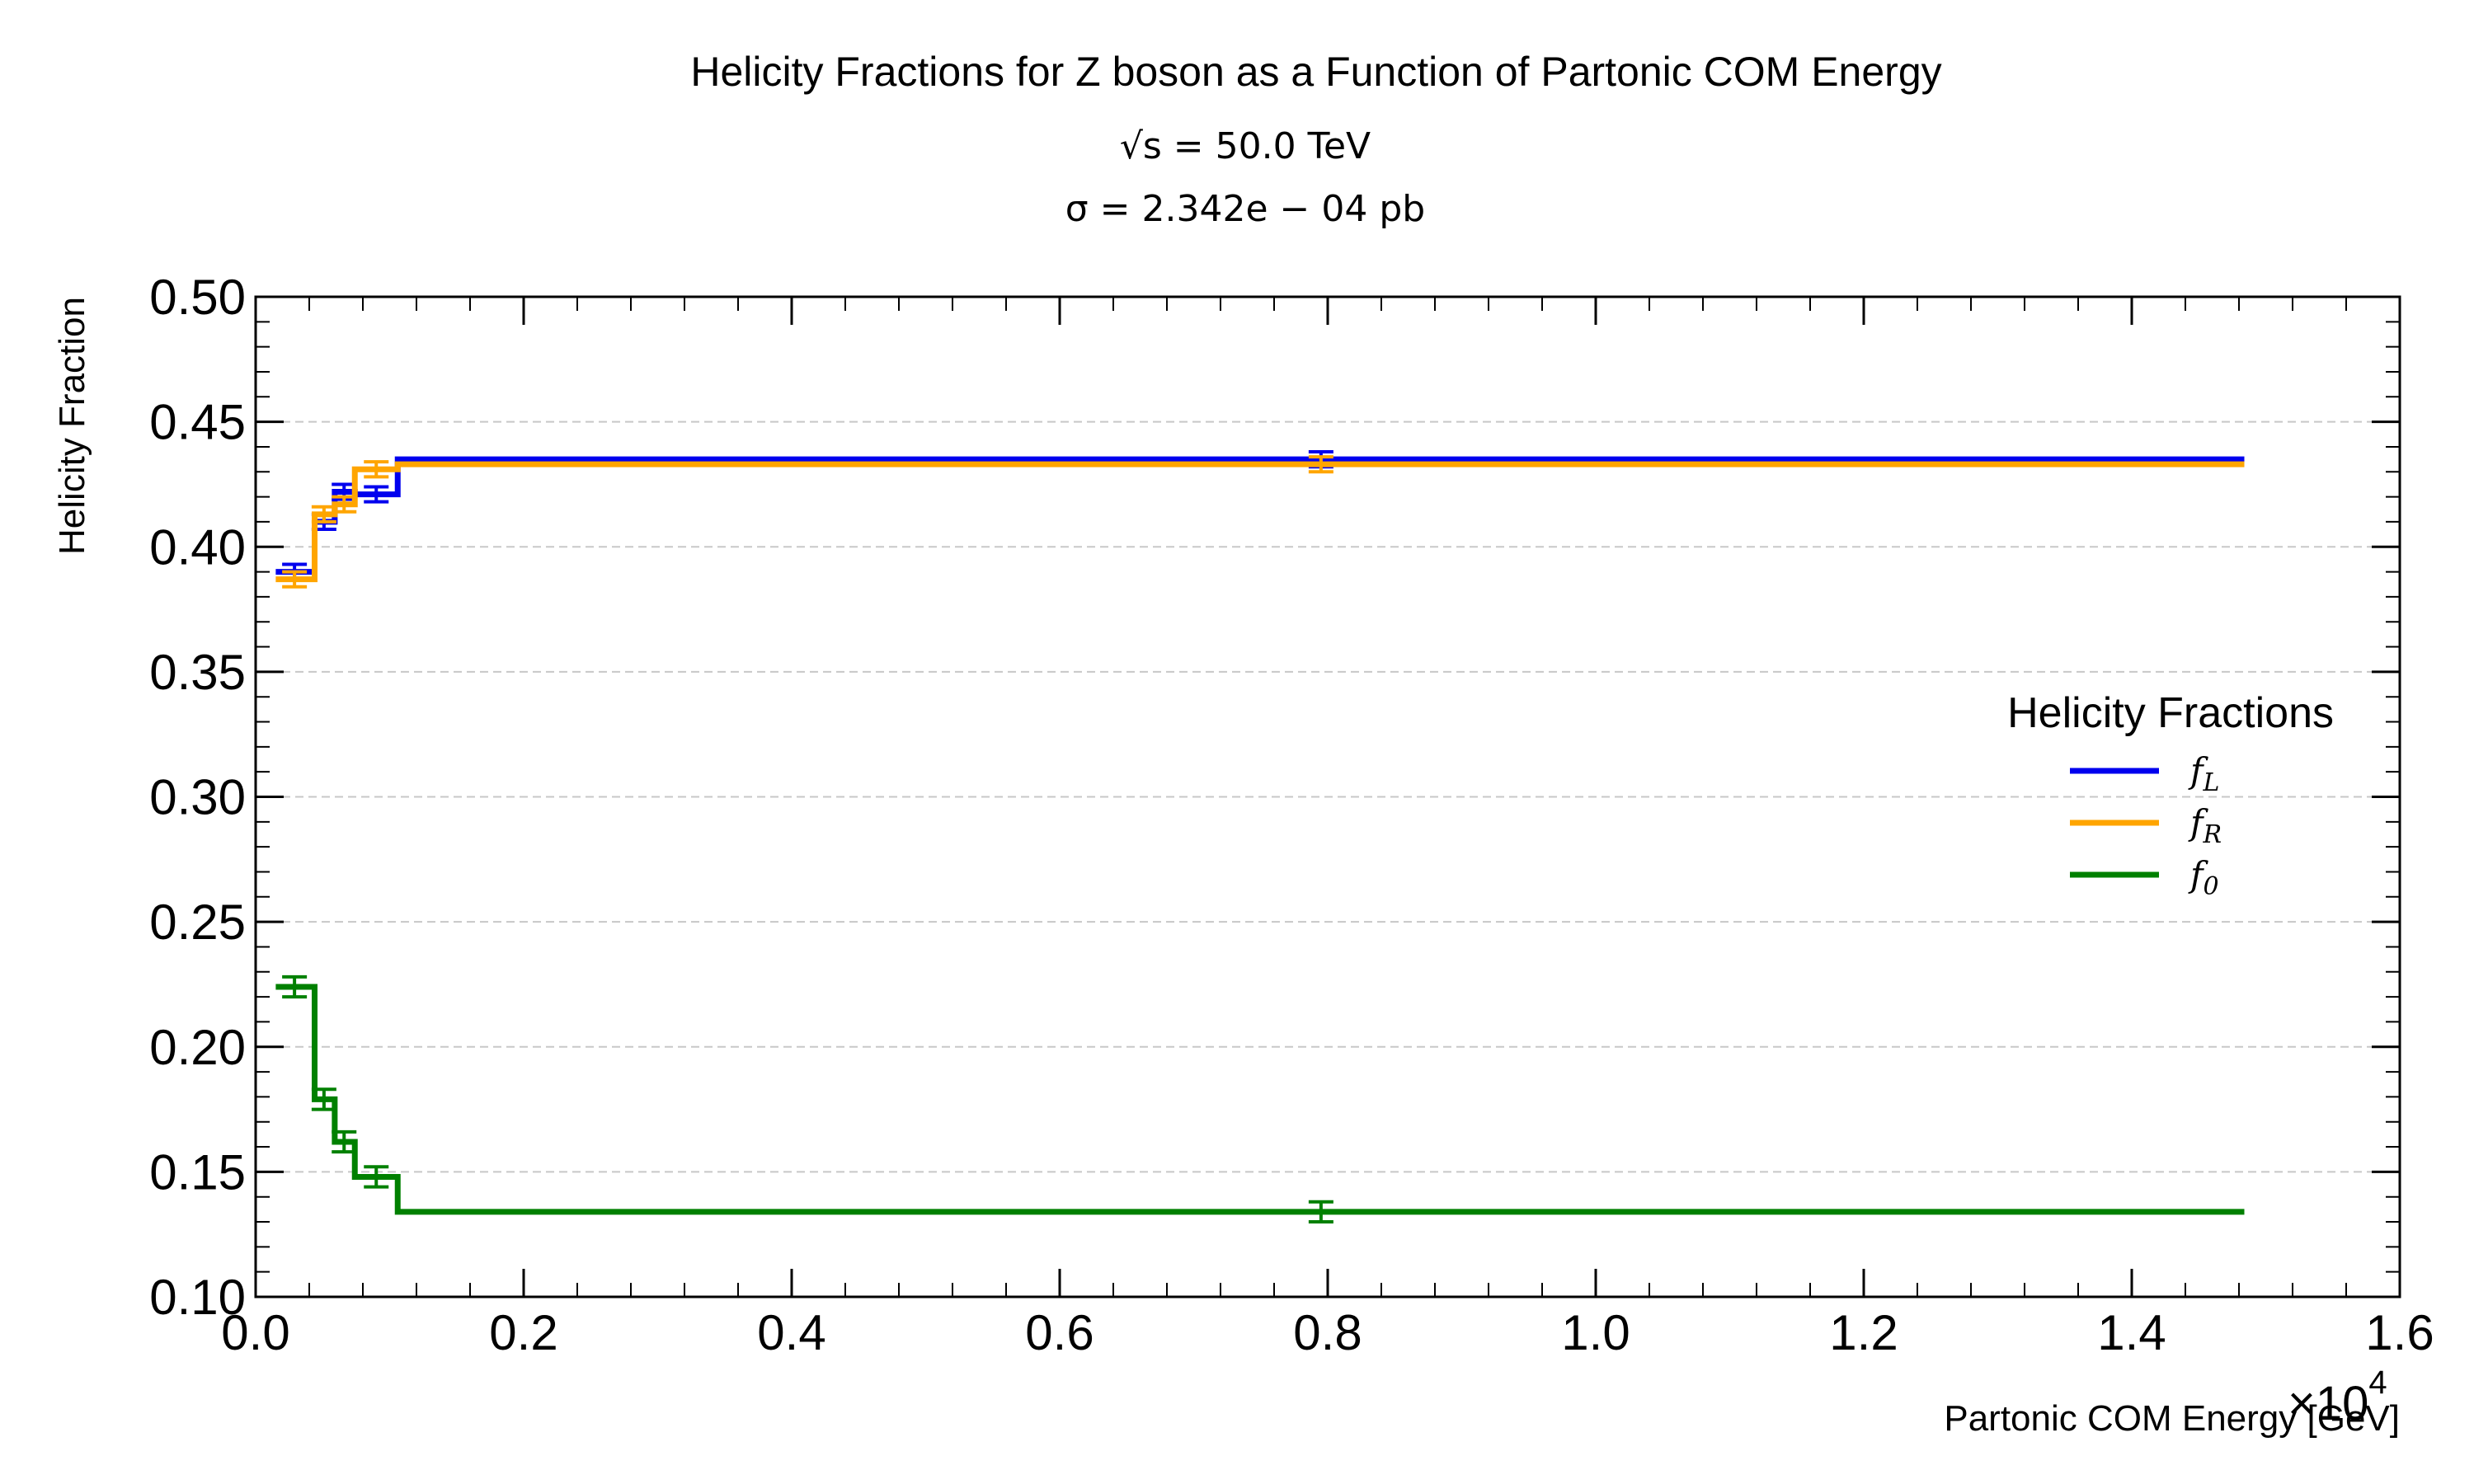 The width and height of the screenshot is (2474, 1484). I want to click on legend-label: f0, so click(2203, 878).